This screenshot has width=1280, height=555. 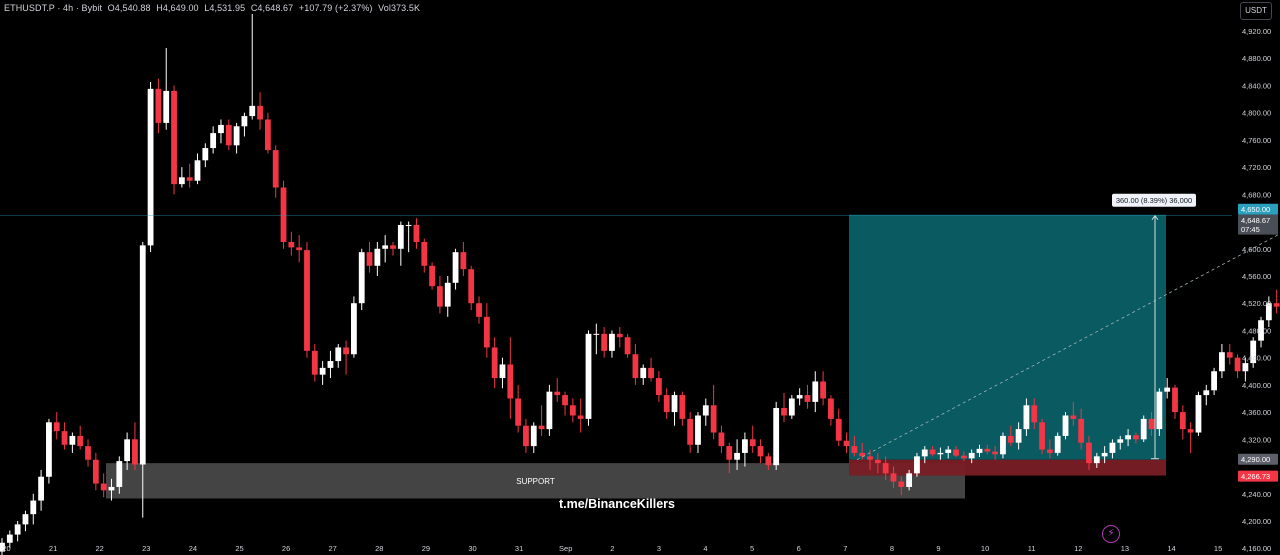 I want to click on lightning-icon: ⚡, so click(x=1111, y=534).